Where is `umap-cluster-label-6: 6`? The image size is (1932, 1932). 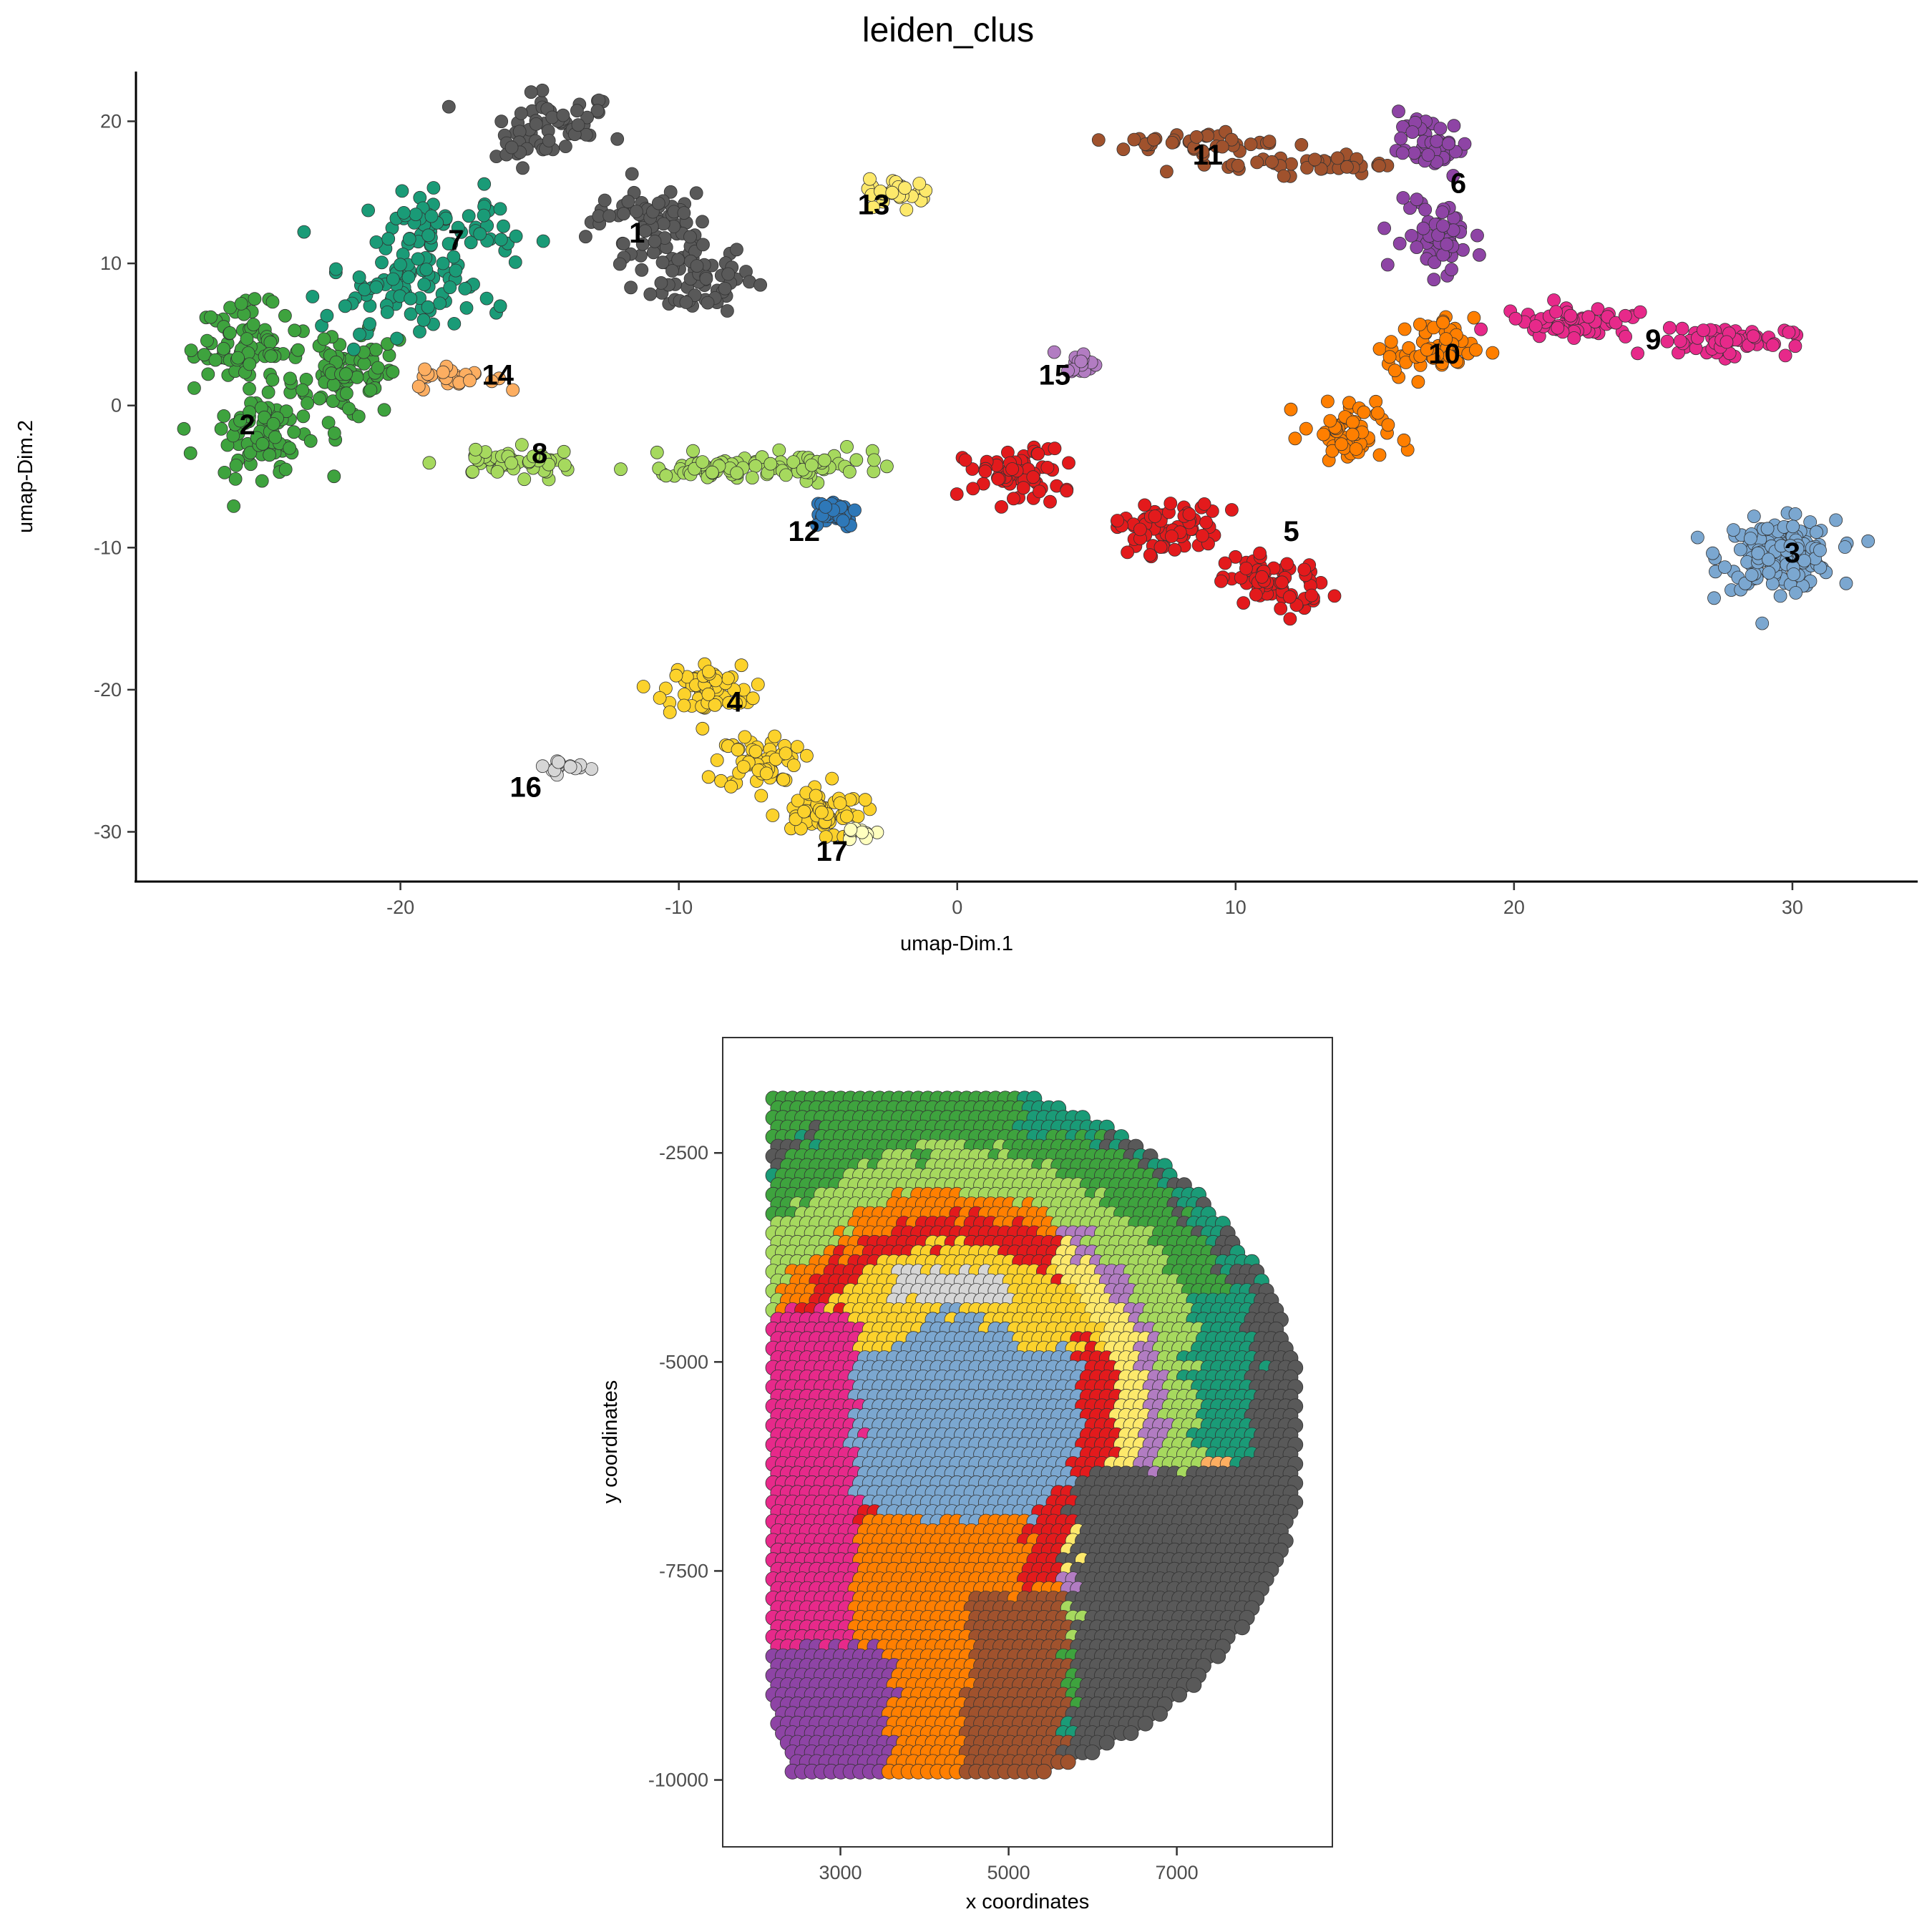 umap-cluster-label-6: 6 is located at coordinates (1458, 183).